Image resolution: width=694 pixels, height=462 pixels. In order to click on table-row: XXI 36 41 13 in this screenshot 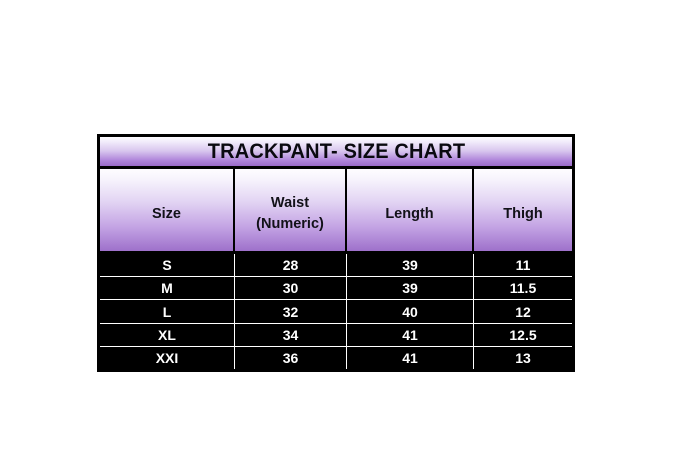, I will do `click(336, 358)`.